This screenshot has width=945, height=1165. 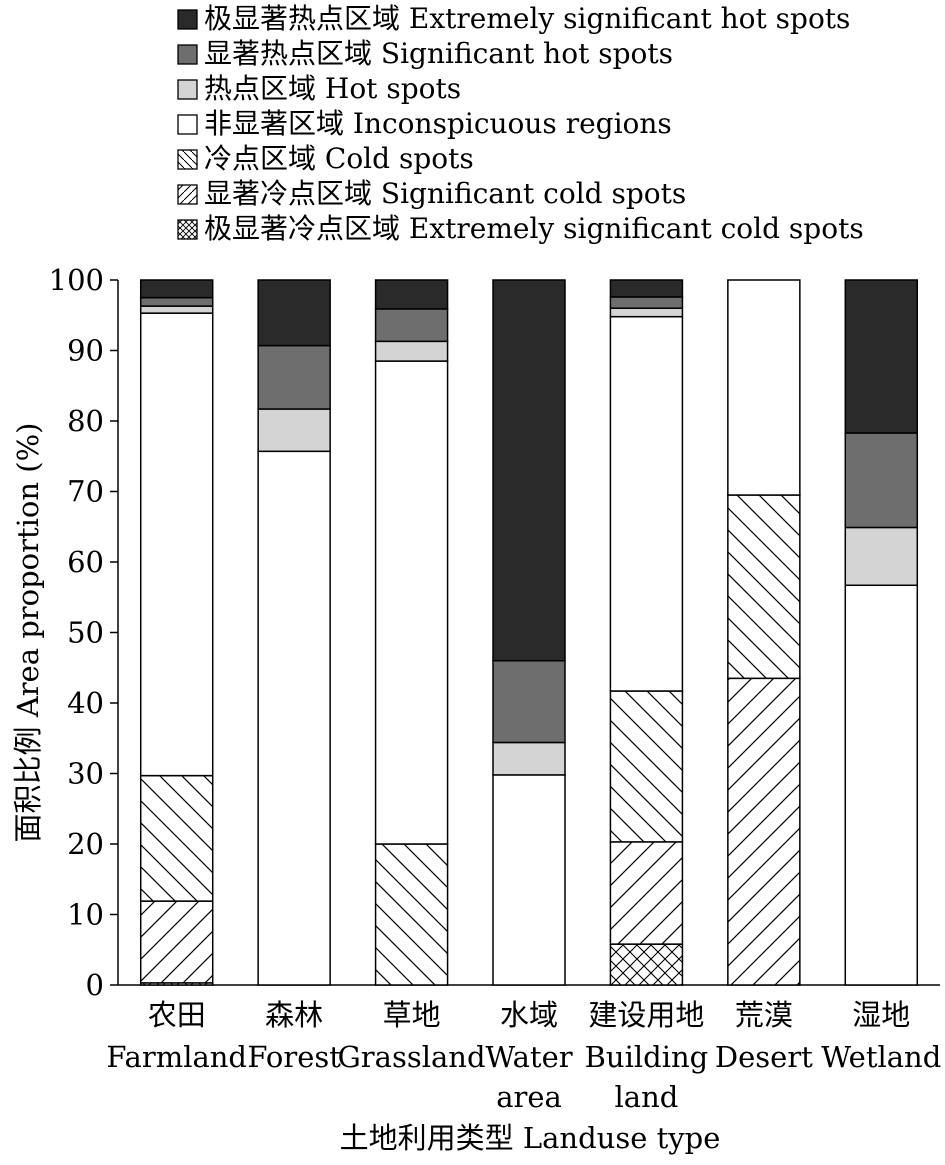 I want to click on legend-label: 极显著冷点区域 Extremely significant cold spots, so click(x=534, y=228).